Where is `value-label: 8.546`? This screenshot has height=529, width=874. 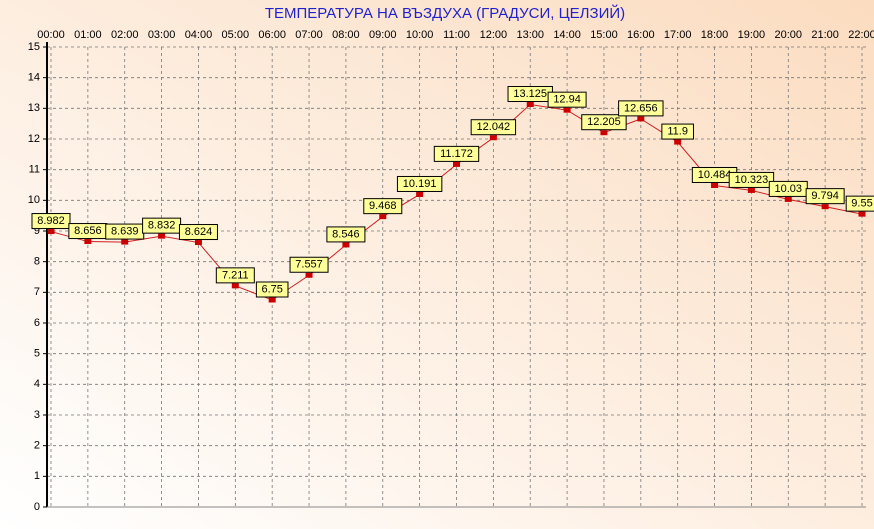
value-label: 8.546 is located at coordinates (346, 234).